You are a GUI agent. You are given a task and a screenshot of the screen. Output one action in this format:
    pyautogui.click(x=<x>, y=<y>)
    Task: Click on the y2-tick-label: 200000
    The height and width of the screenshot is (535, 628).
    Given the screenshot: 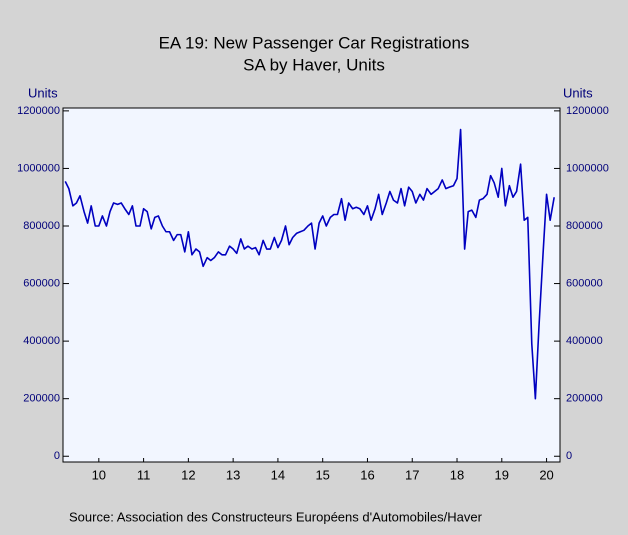 What is the action you would take?
    pyautogui.click(x=584, y=399)
    